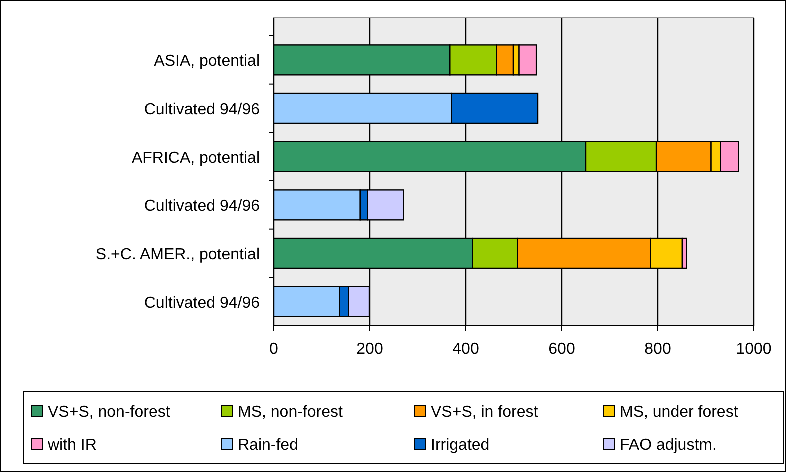 This screenshot has width=787, height=473. What do you see at coordinates (562, 349) in the screenshot?
I see `x-tick-label: 600` at bounding box center [562, 349].